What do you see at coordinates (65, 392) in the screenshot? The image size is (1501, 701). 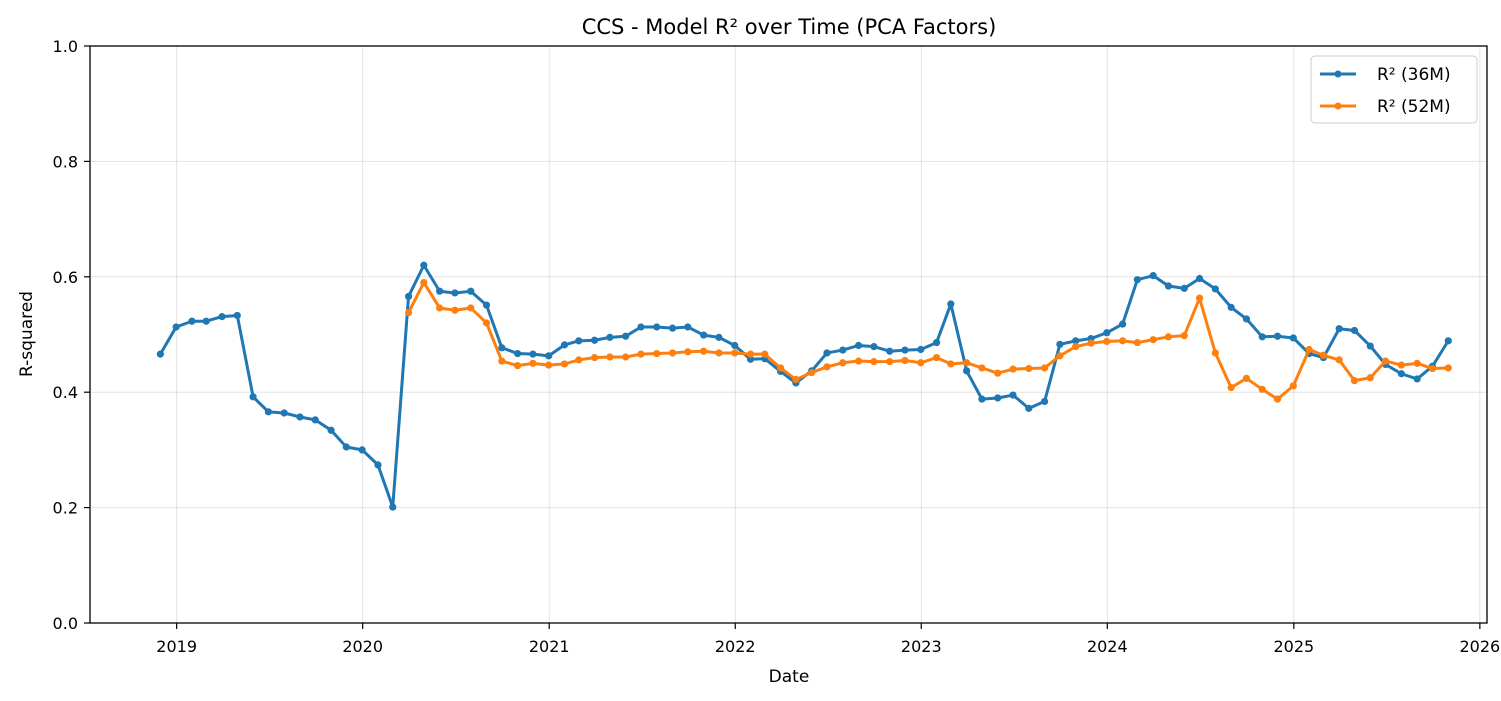 I see `y-tick-label: 0.4` at bounding box center [65, 392].